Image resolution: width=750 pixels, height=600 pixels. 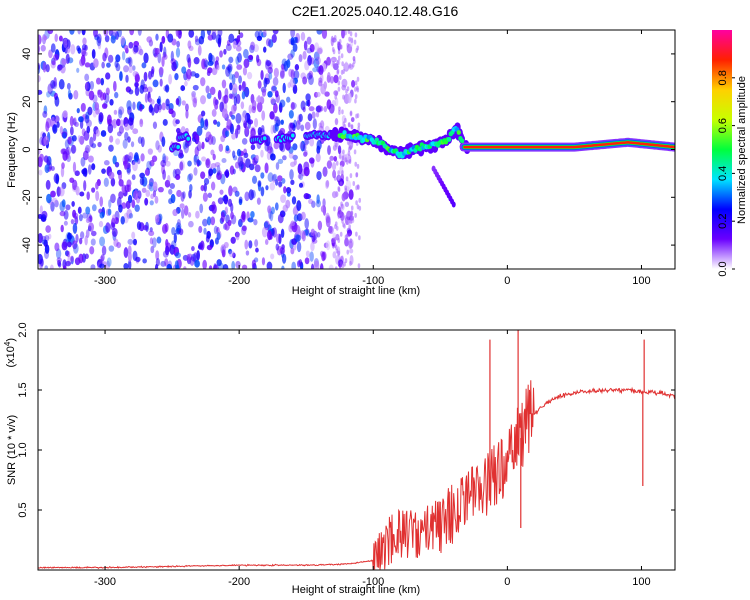 I want to click on top-y-tick-label: -40, so click(x=27, y=245).